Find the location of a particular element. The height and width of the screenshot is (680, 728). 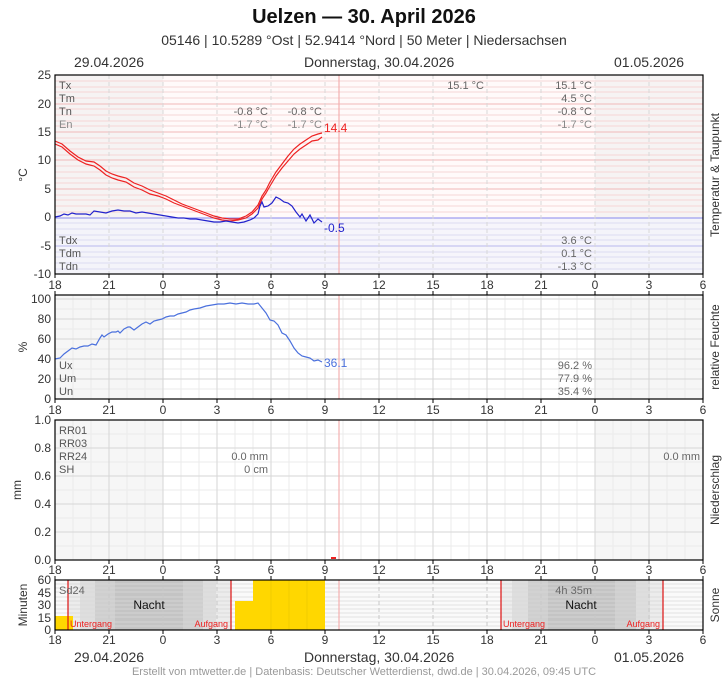

sun-side-label: Sonne is located at coordinates (715, 604).